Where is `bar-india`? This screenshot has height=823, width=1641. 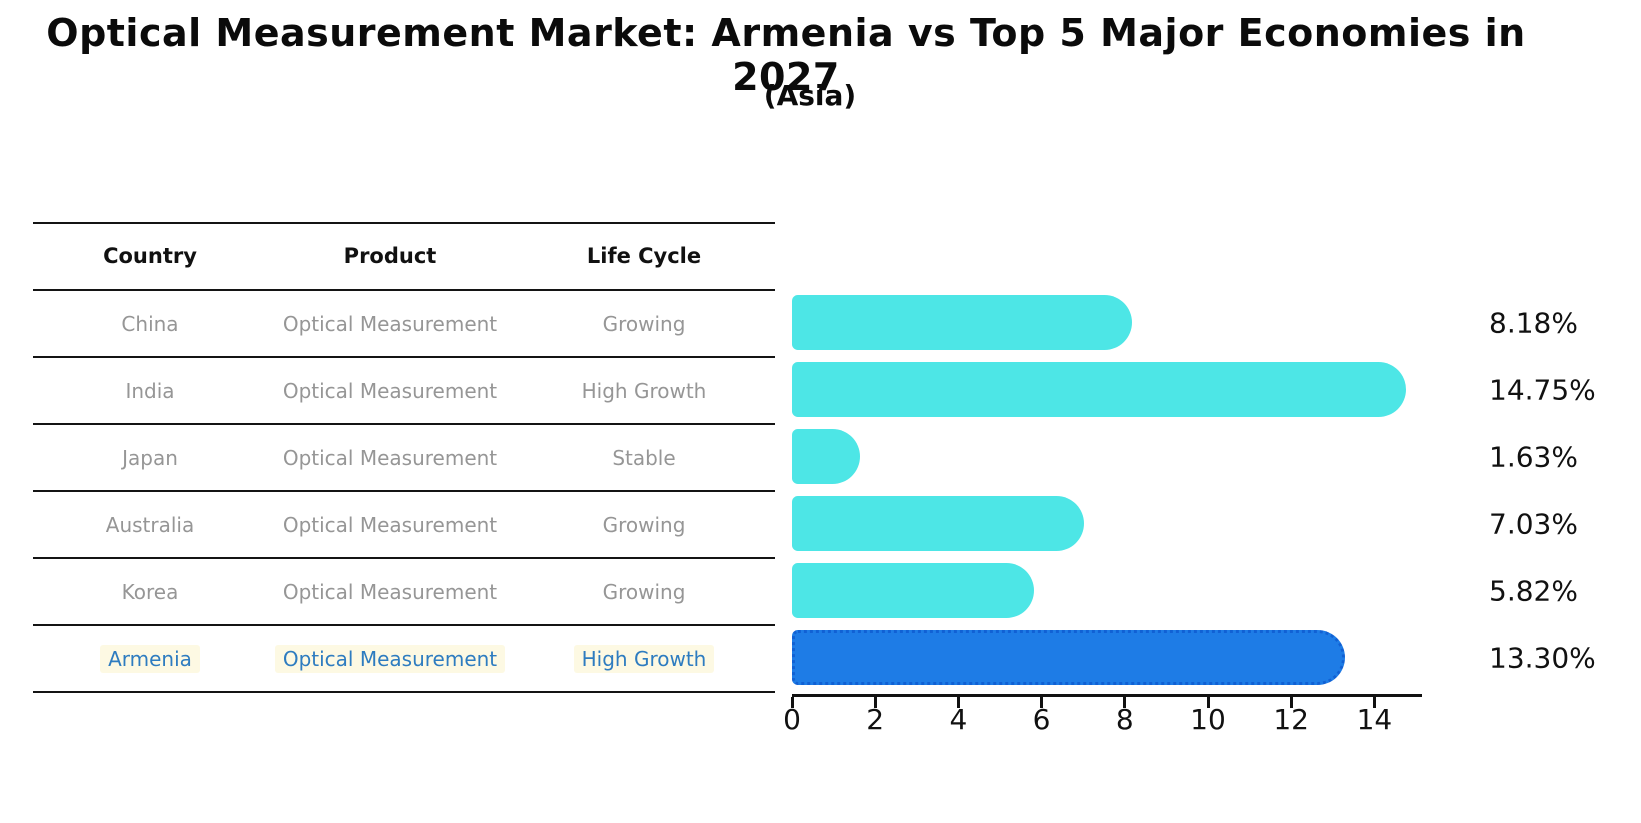 bar-india is located at coordinates (1099, 389).